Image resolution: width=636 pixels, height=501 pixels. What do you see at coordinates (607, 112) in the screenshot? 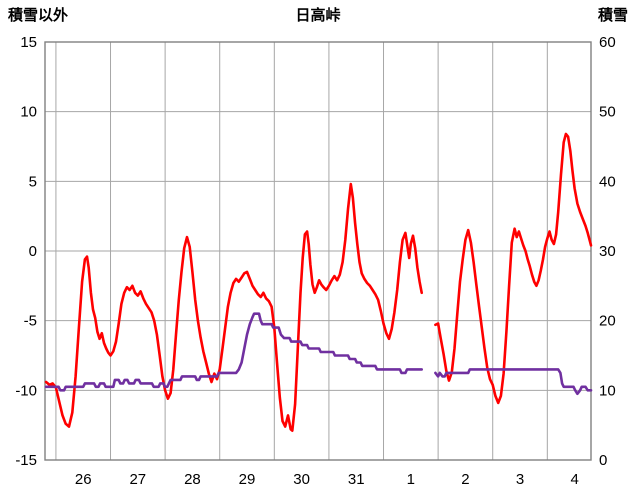
I see `y-right-tick-label: 50` at bounding box center [607, 112].